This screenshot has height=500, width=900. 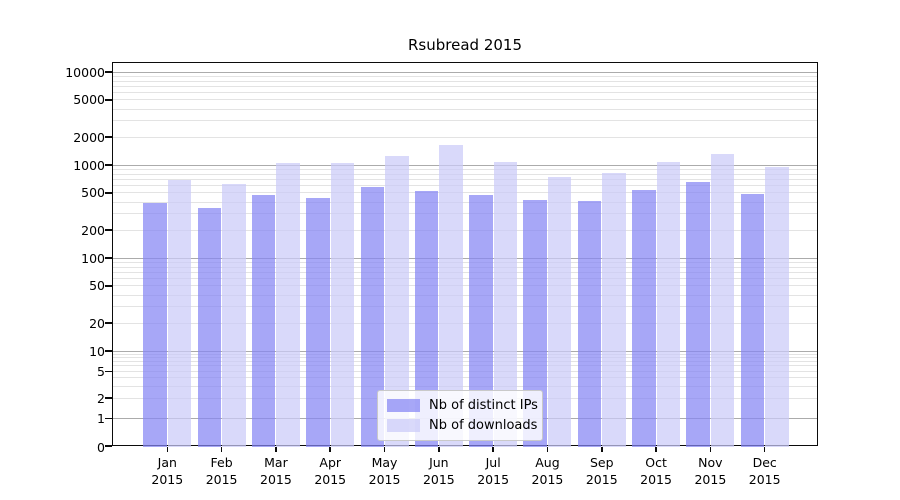 What do you see at coordinates (481, 321) in the screenshot?
I see `bar-jul-ips` at bounding box center [481, 321].